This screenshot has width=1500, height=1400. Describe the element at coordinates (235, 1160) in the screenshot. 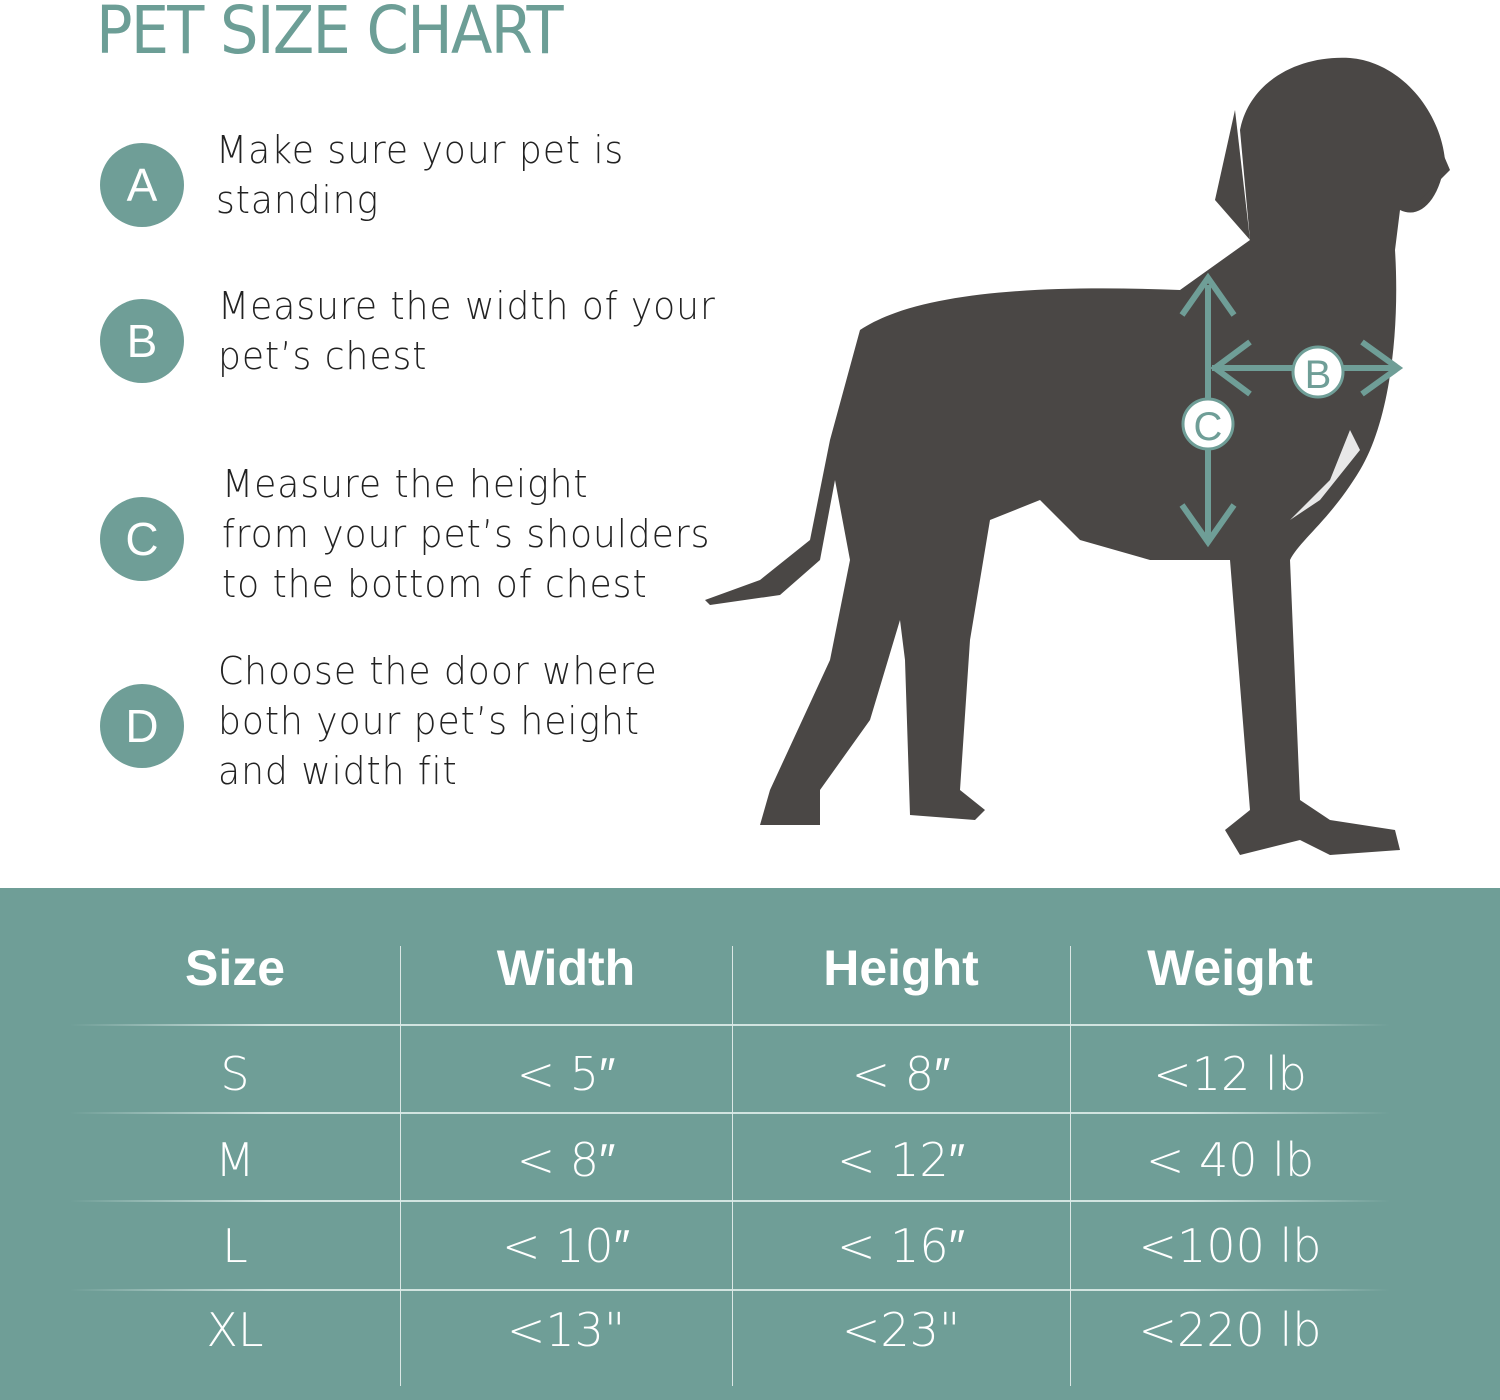

I see `cell-size: M` at that location.